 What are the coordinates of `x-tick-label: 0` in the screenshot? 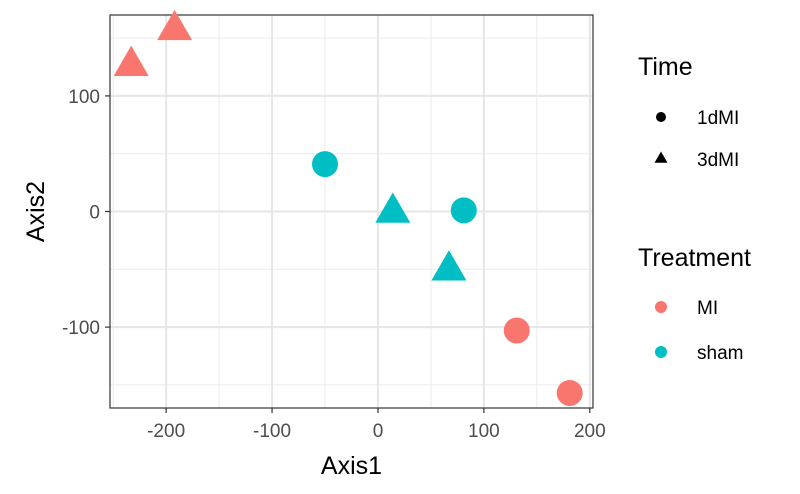 It's located at (378, 431).